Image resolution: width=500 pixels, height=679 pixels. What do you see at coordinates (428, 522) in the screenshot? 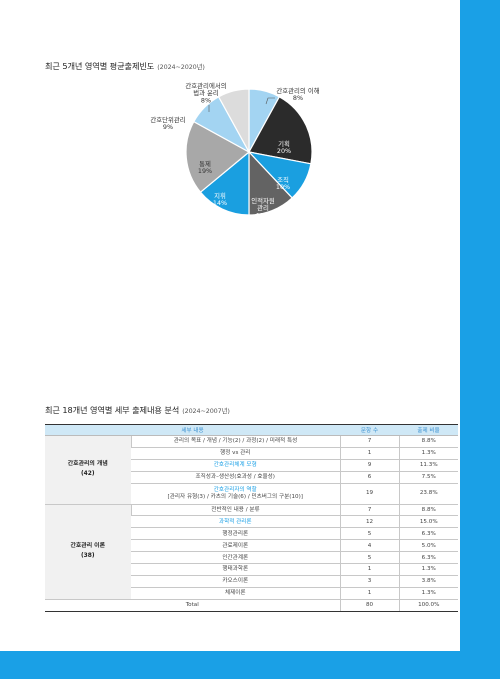
I see `row-ratio: 15.0%` at bounding box center [428, 522].